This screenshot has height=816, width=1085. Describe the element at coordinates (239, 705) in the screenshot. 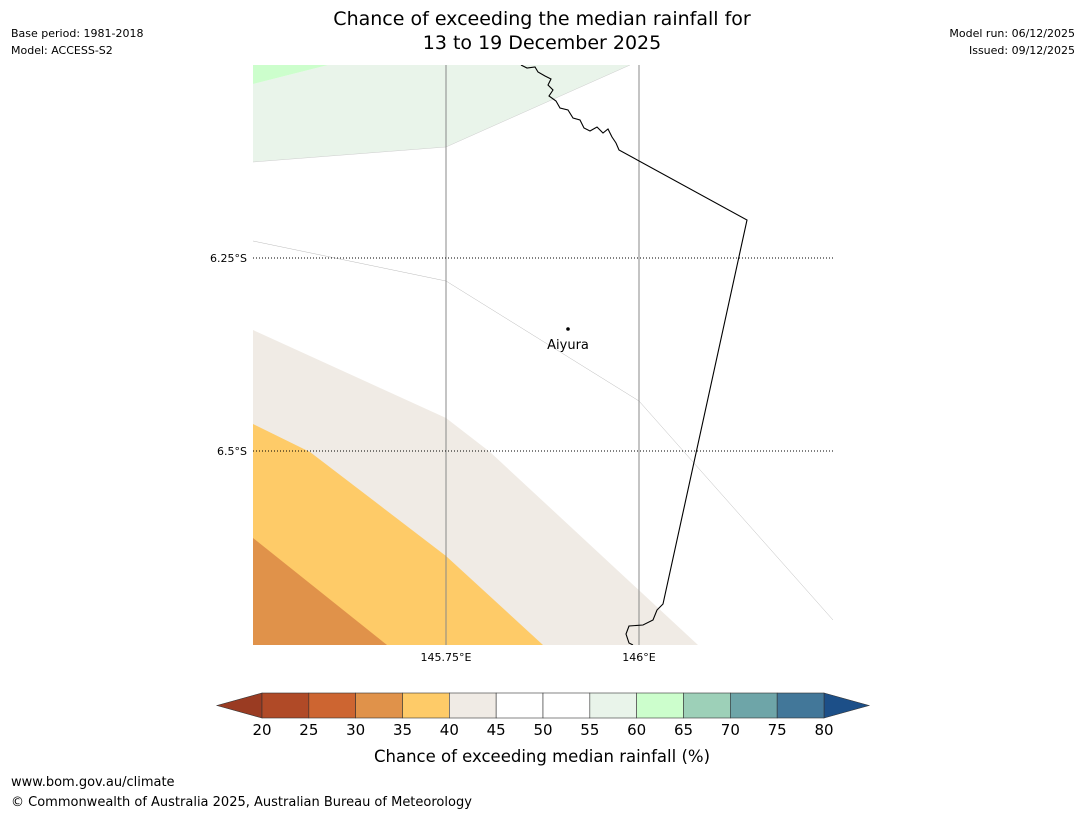

I see `colorbar-under-arrow` at that location.